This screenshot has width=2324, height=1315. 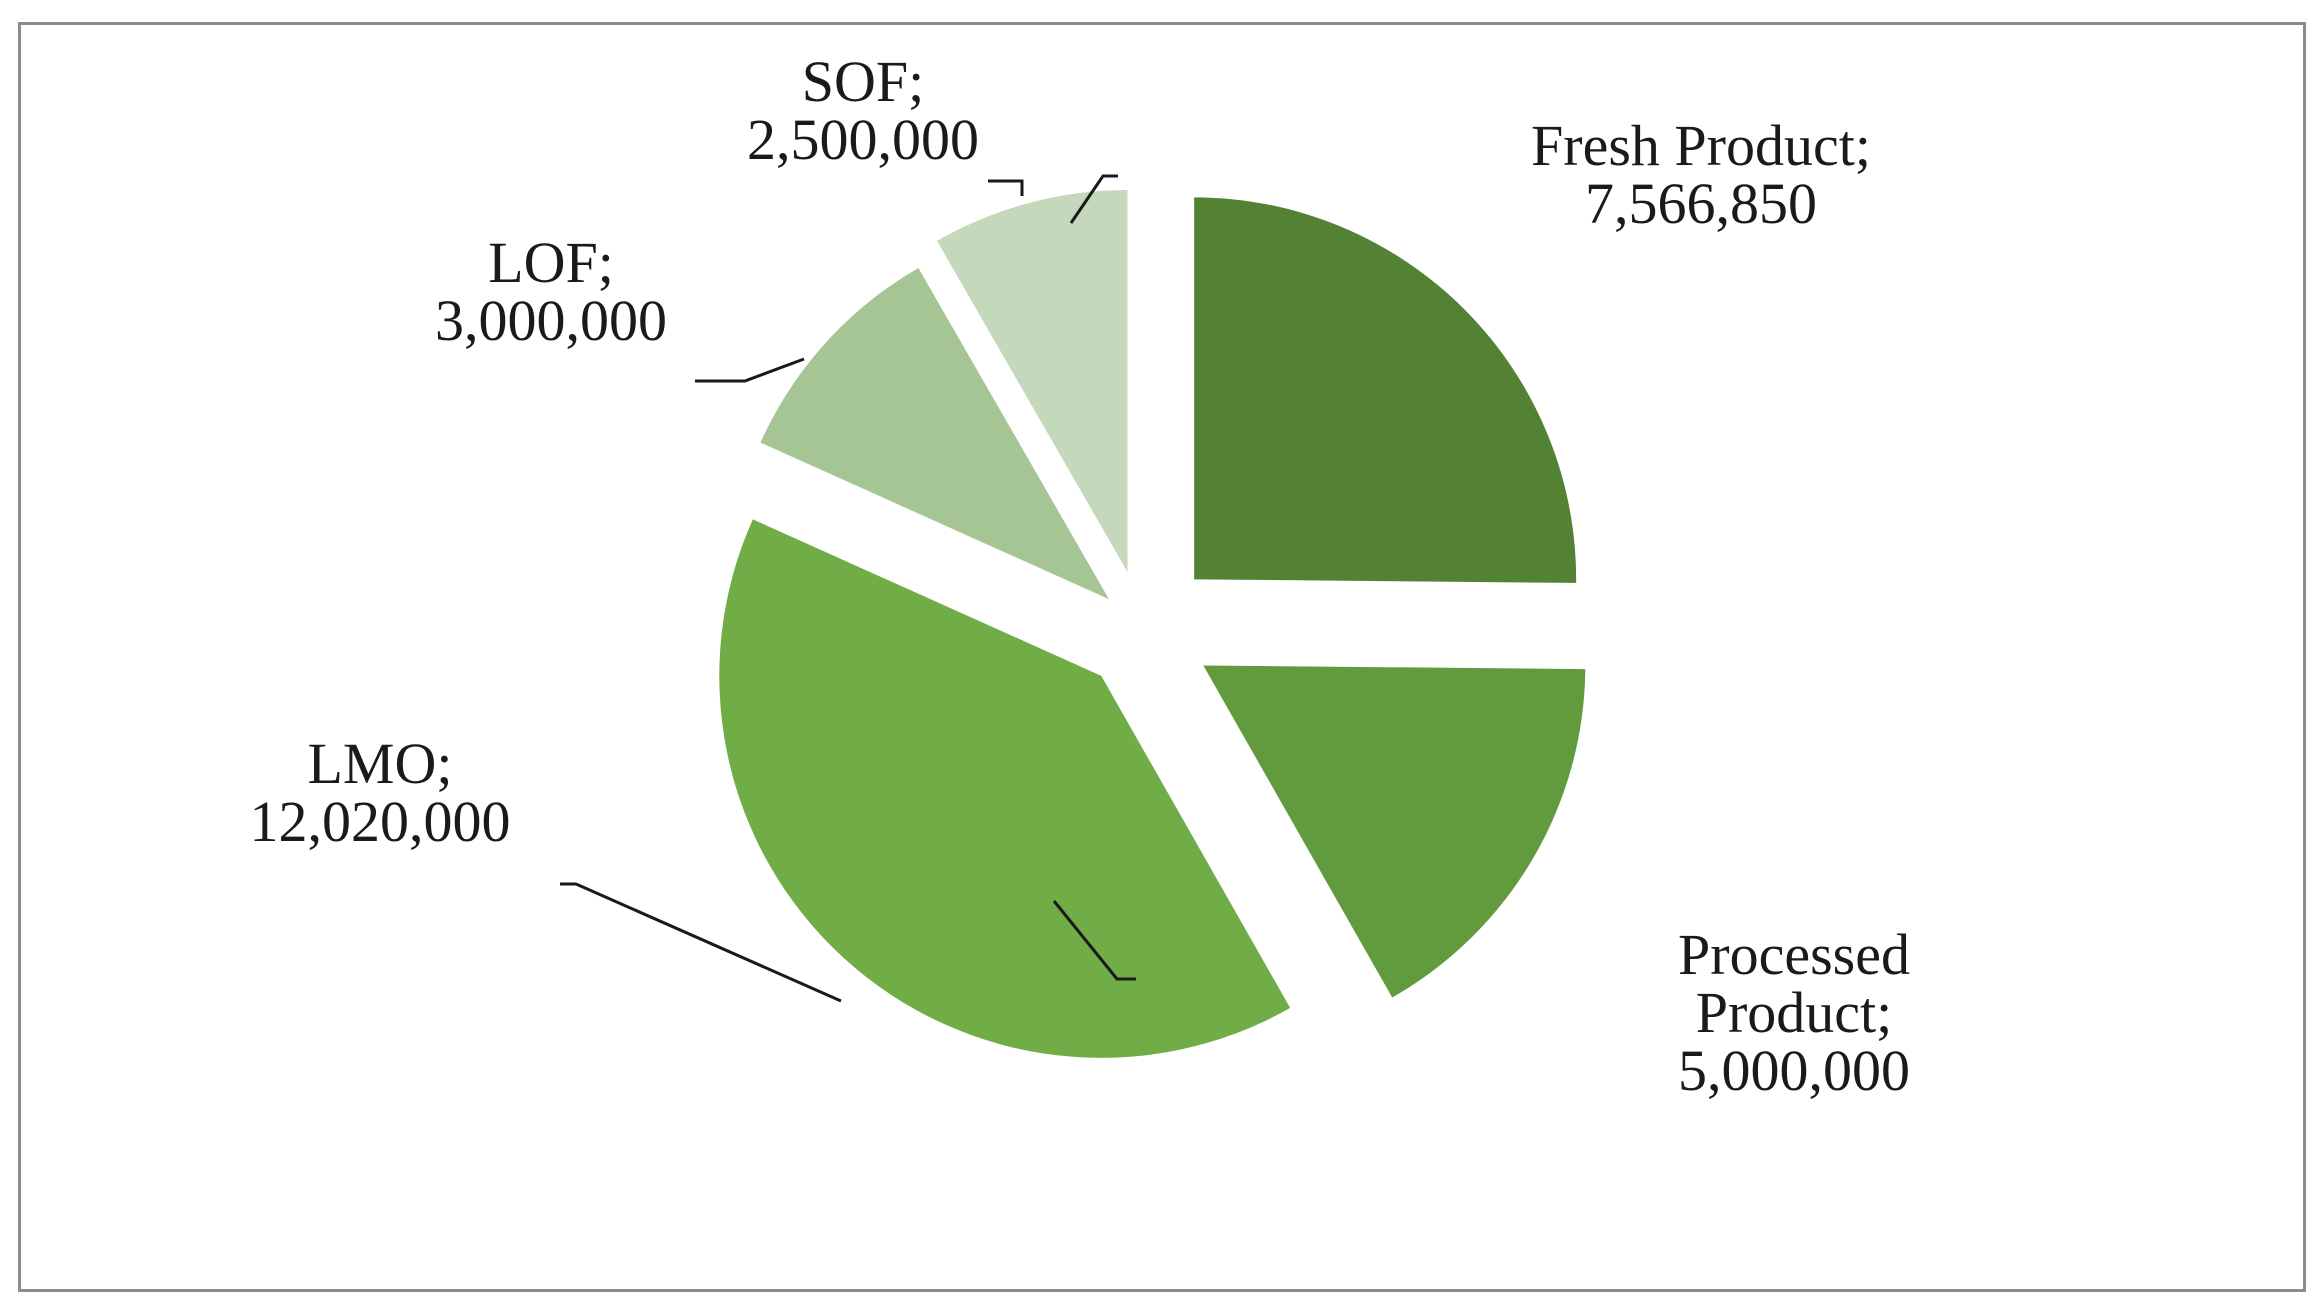 What do you see at coordinates (934, 434) in the screenshot?
I see `pie-slice-lof` at bounding box center [934, 434].